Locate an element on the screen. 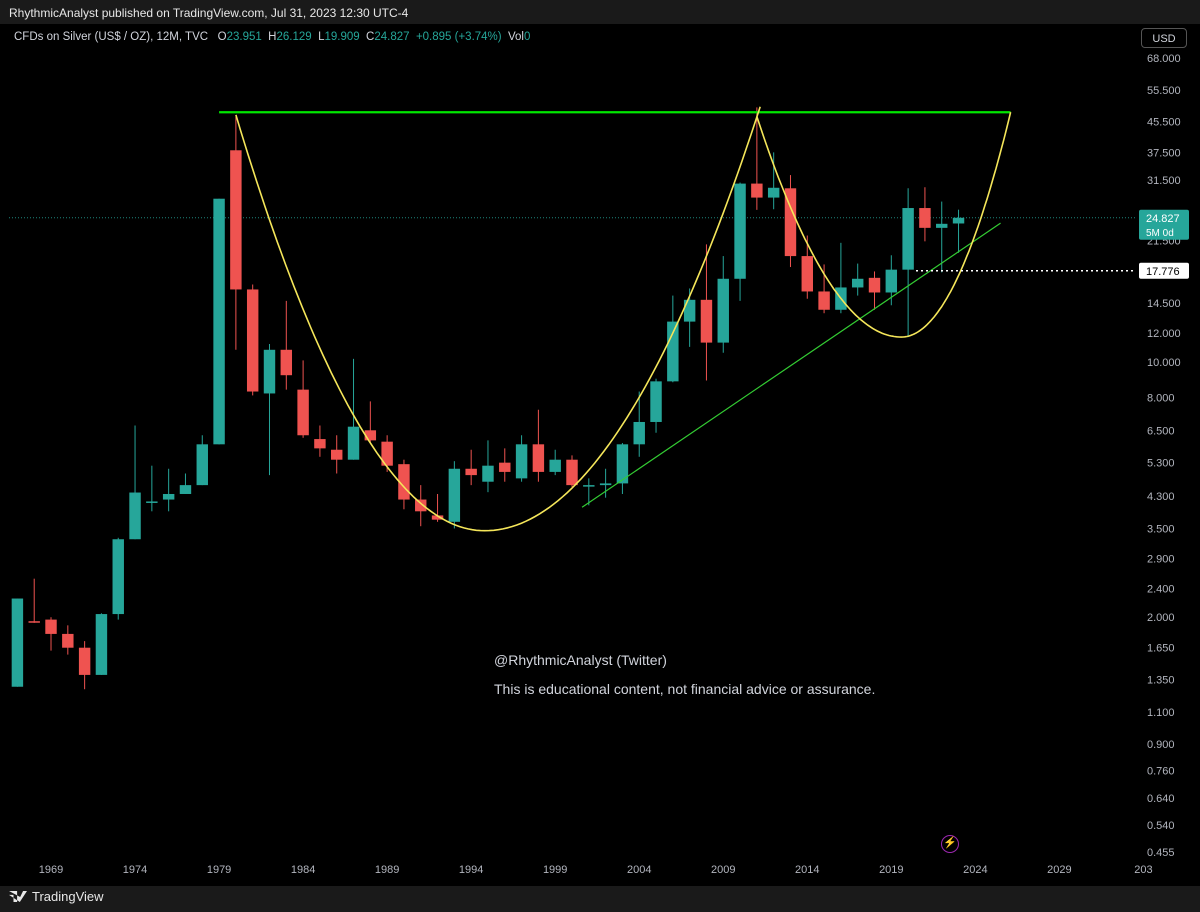 This screenshot has height=912, width=1200. price-tick-label: 14.500 is located at coordinates (1164, 304).